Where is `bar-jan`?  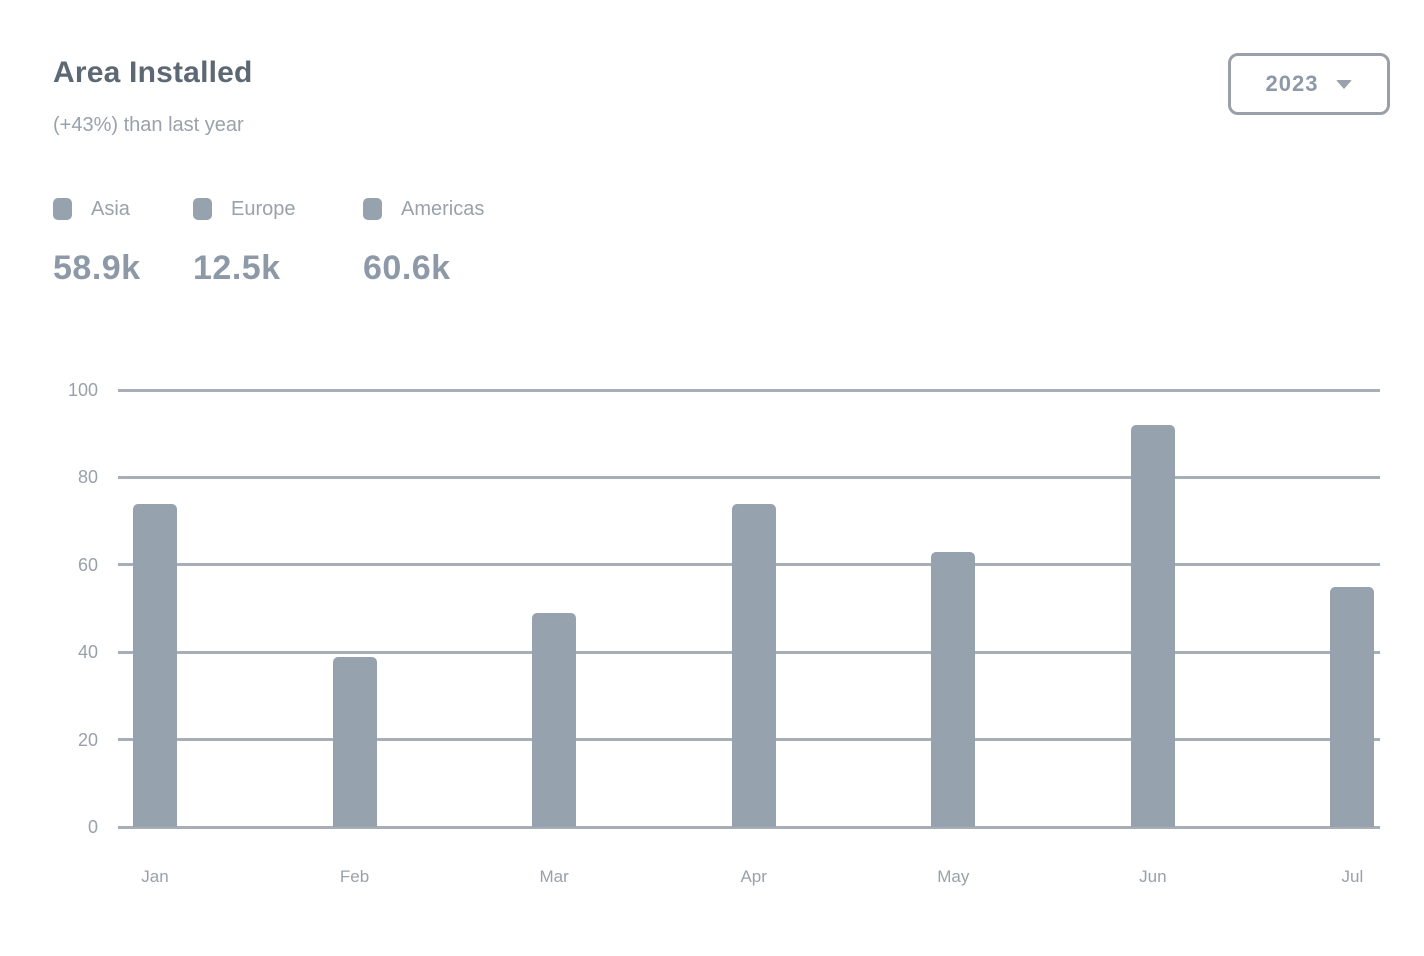 bar-jan is located at coordinates (154, 665).